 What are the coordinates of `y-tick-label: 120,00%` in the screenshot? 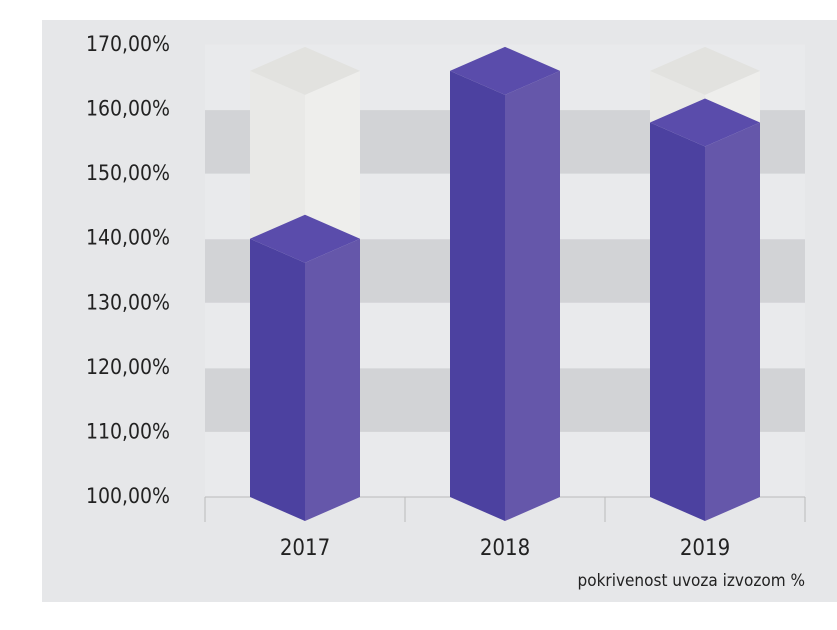 It's located at (128, 367).